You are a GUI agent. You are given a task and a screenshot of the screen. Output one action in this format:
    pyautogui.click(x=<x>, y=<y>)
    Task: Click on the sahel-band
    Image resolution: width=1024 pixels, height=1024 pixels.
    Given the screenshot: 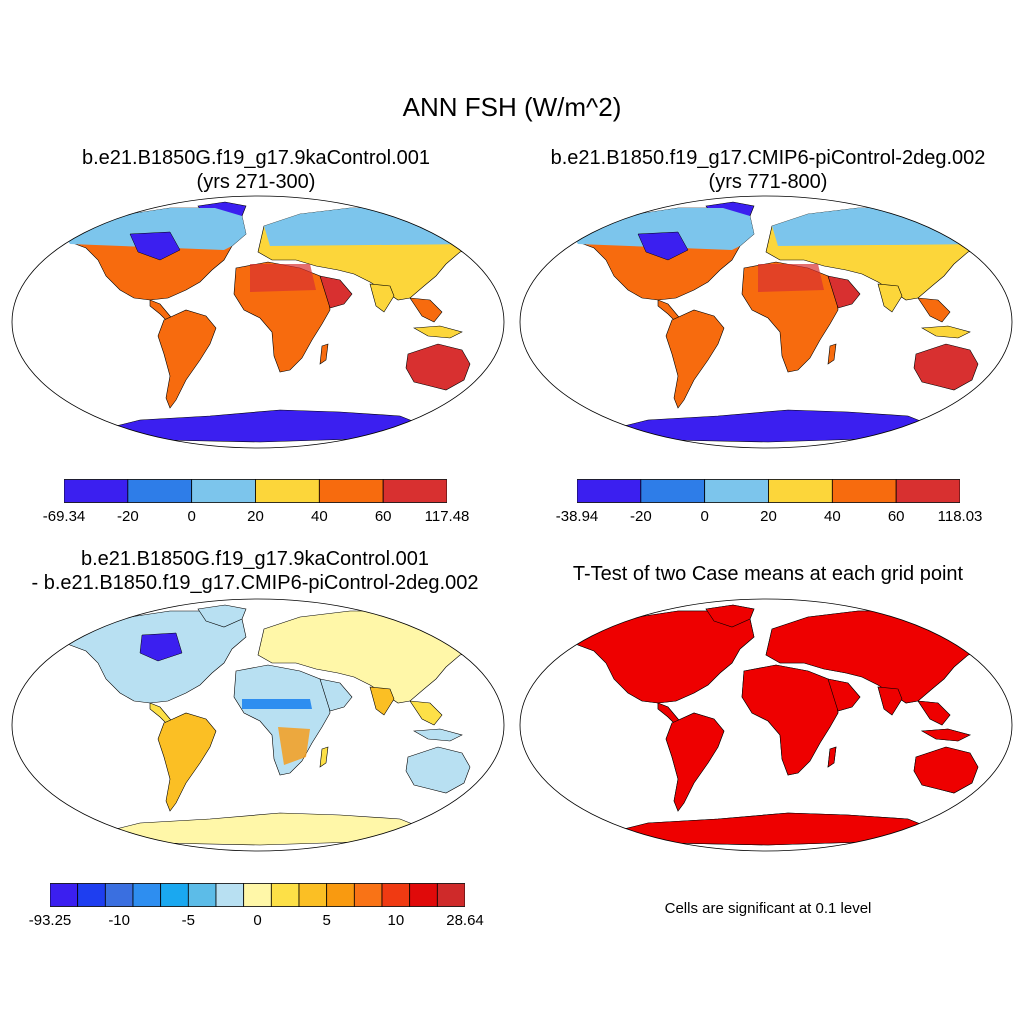 What is the action you would take?
    pyautogui.click(x=277, y=704)
    